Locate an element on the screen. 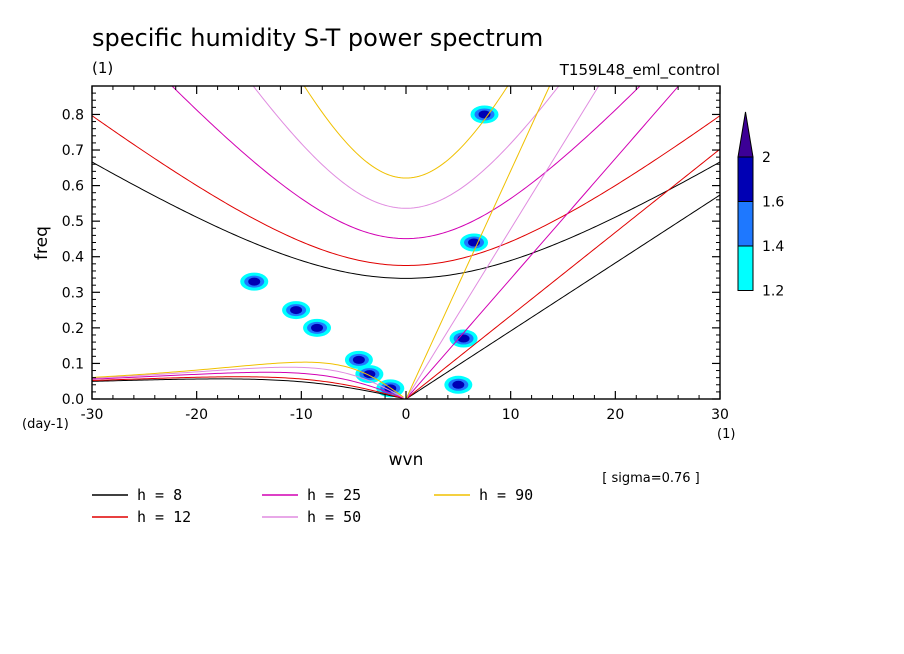 This screenshot has width=904, height=654. legend-item: h = 90 is located at coordinates (483, 495).